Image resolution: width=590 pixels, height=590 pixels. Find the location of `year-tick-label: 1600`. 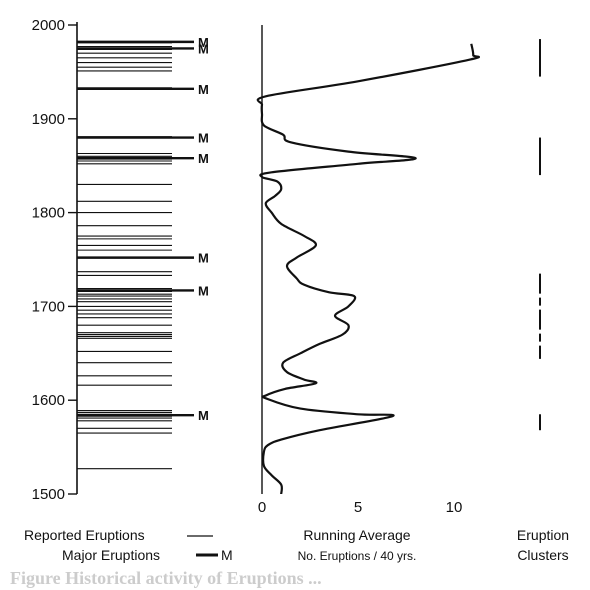

year-tick-label: 1600 is located at coordinates (48, 400).